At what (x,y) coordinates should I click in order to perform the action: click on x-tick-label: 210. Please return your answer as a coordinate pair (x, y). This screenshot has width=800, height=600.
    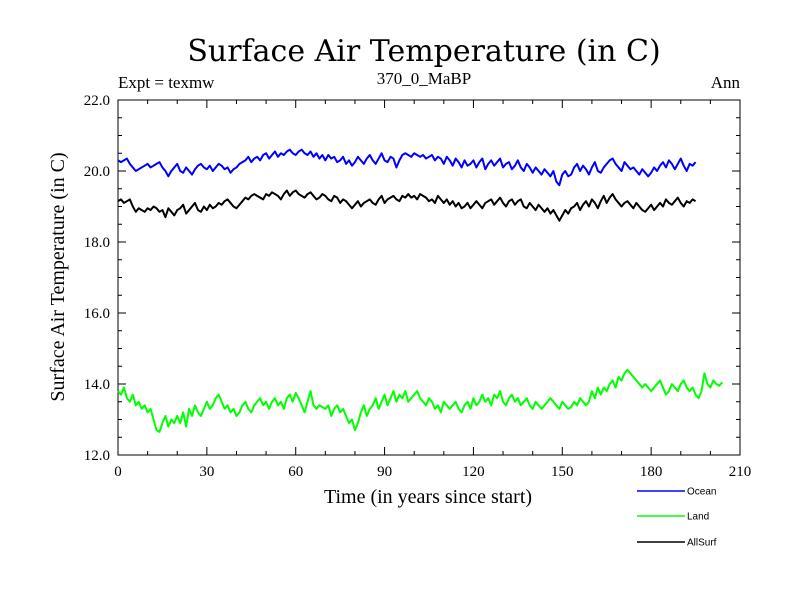
    Looking at the image, I should click on (740, 472).